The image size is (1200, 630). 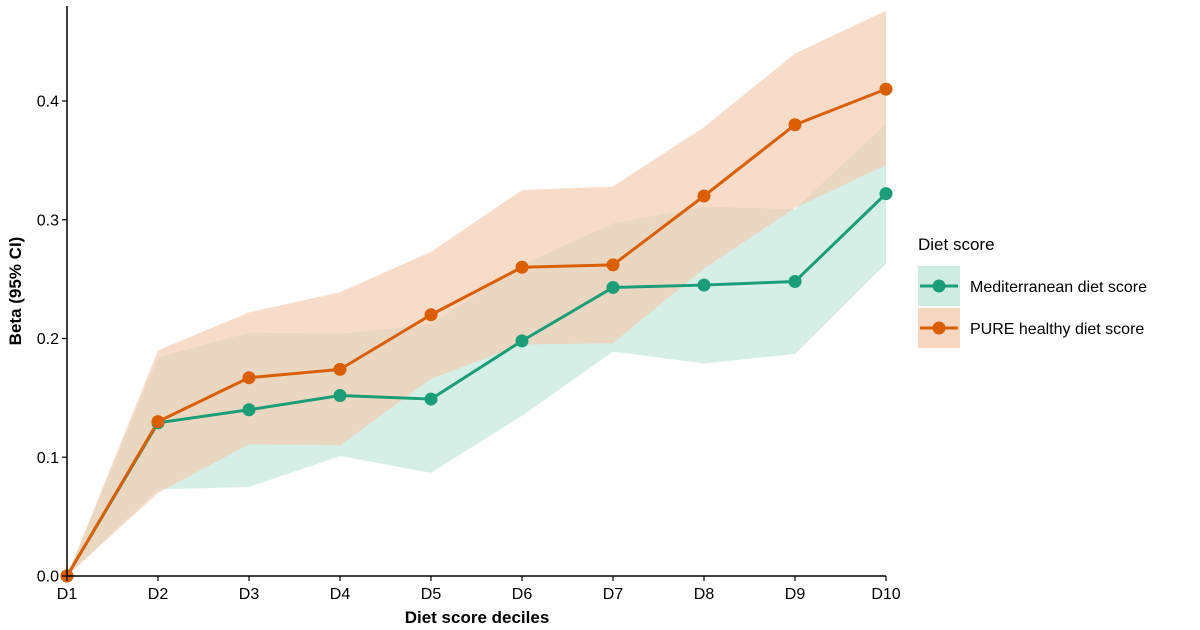 What do you see at coordinates (431, 399) in the screenshot?
I see `mediterranean-point-d5` at bounding box center [431, 399].